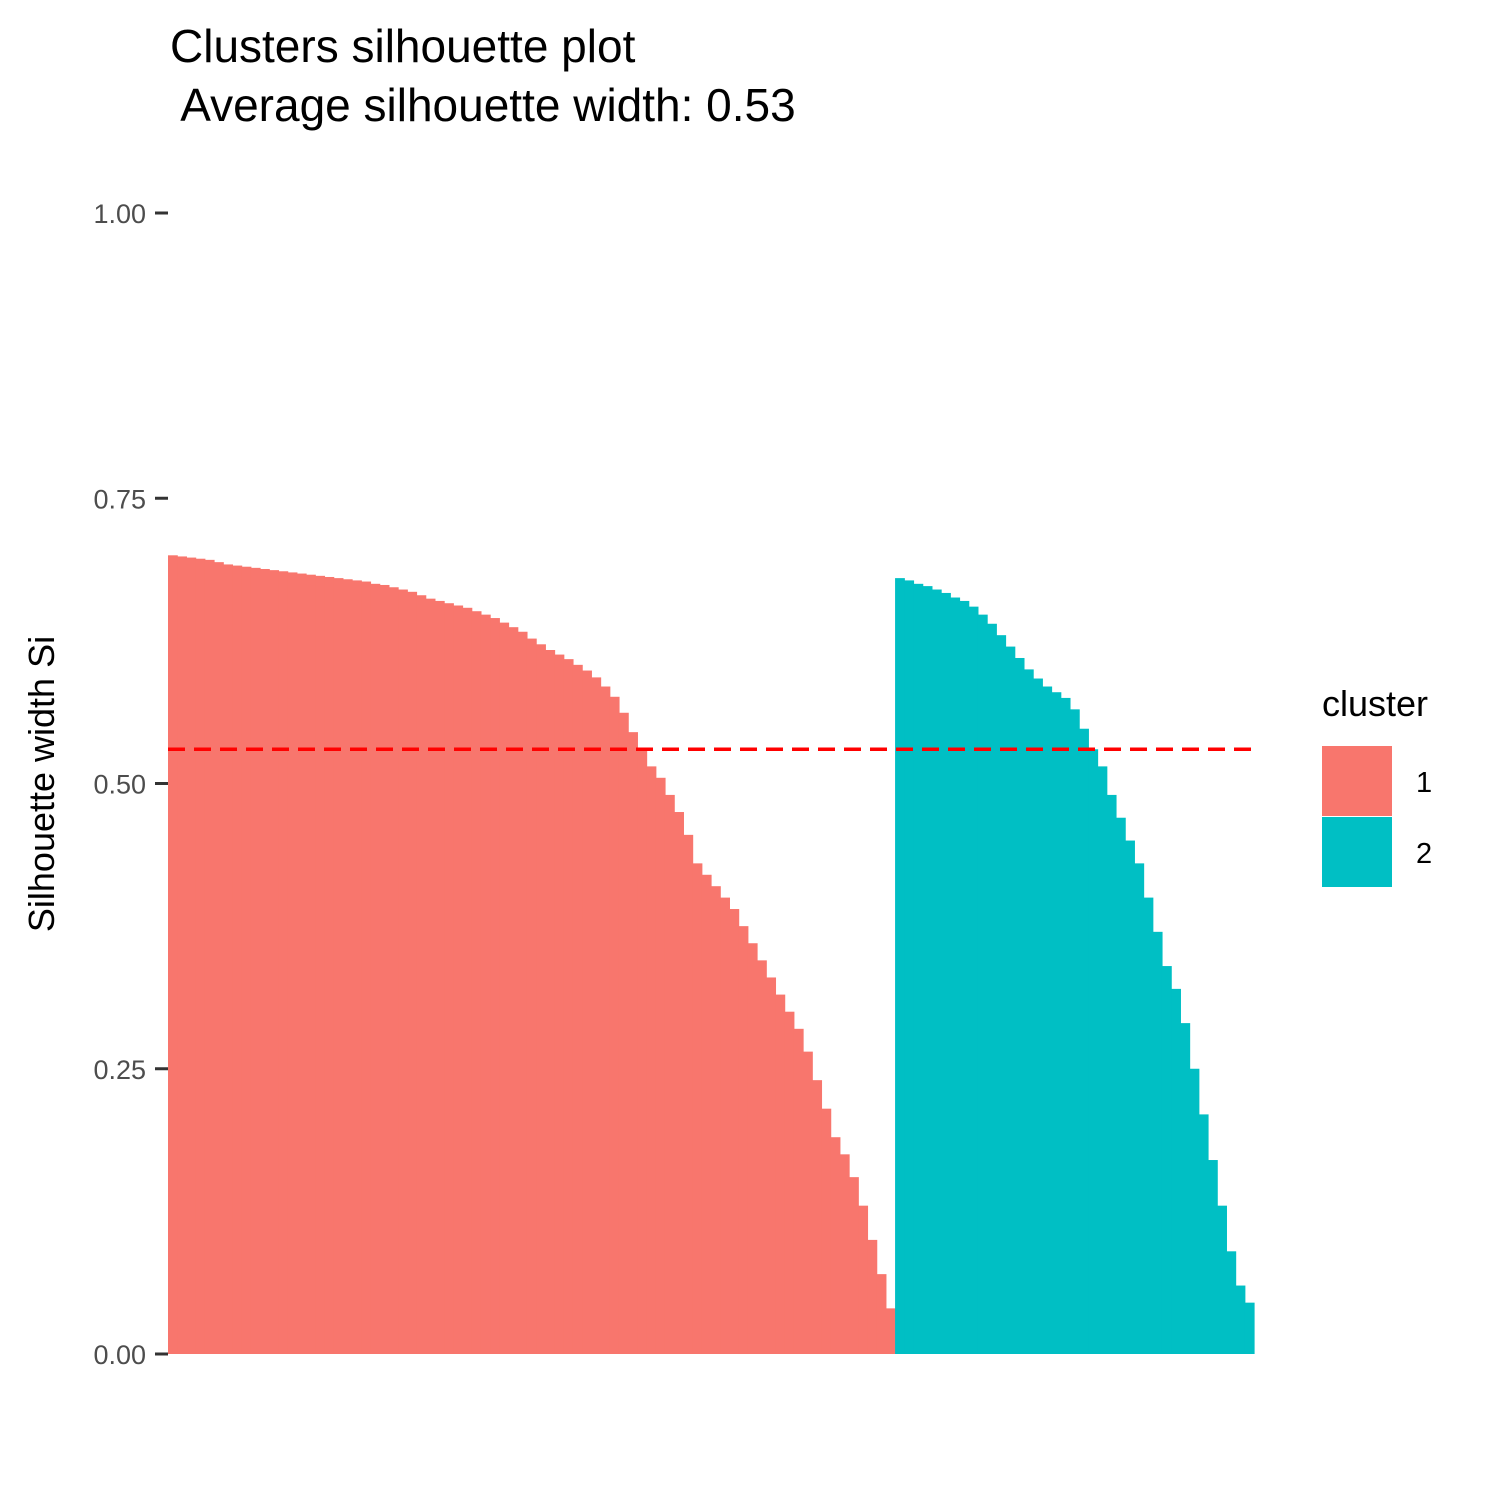 The height and width of the screenshot is (1500, 1500). I want to click on y-tick-label: 0.00, so click(119, 1355).